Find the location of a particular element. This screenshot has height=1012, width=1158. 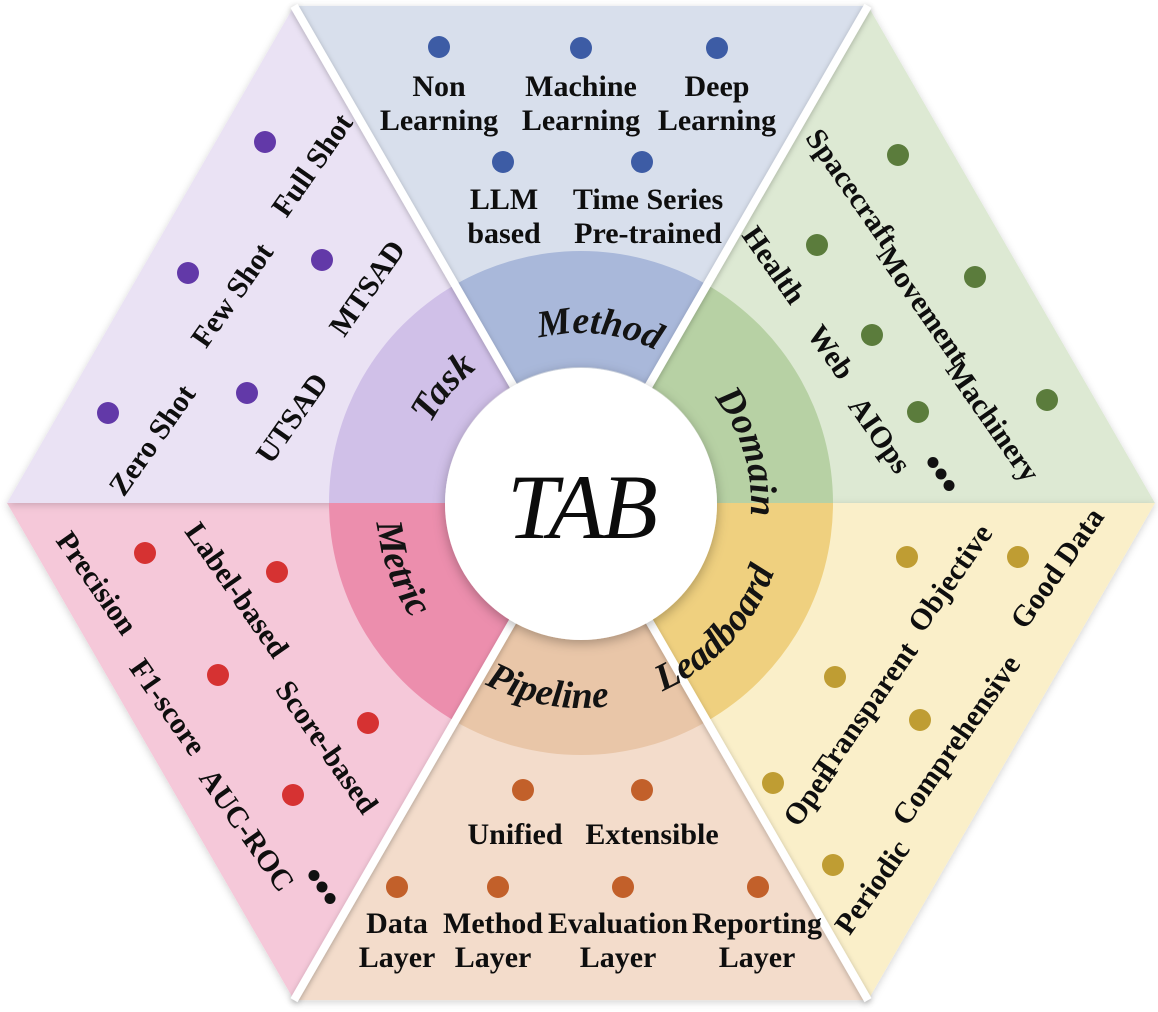

pipeline-item-1: Extensible is located at coordinates (651, 834).